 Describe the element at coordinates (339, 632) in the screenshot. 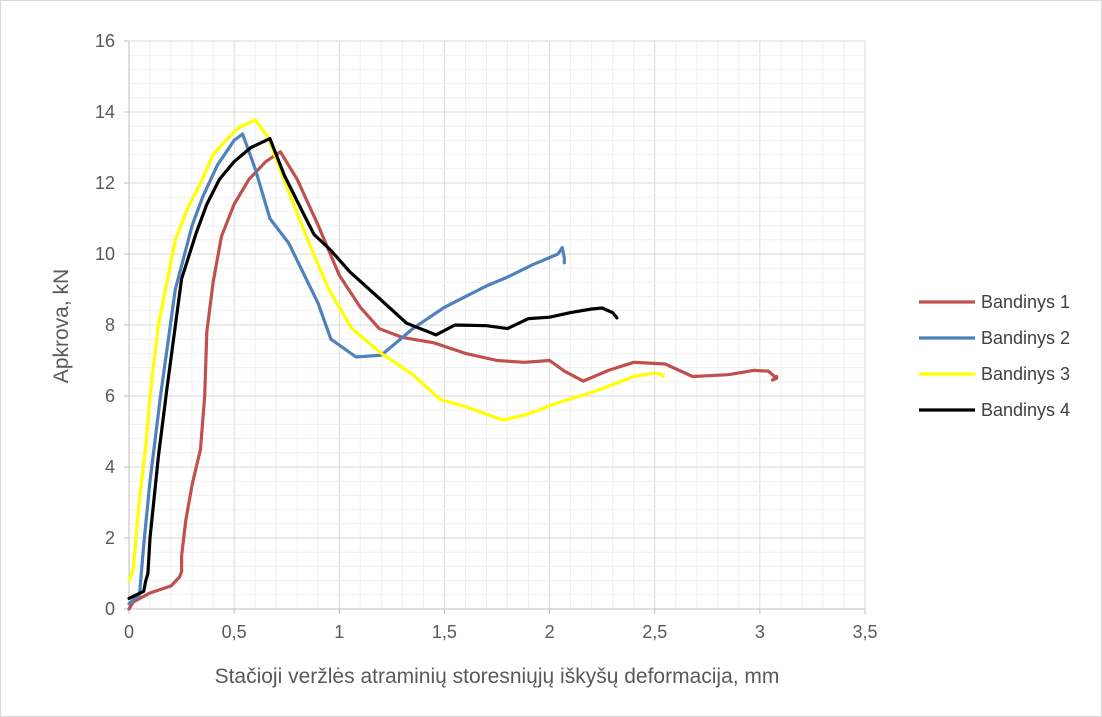

I see `x-tick-label: 1` at that location.